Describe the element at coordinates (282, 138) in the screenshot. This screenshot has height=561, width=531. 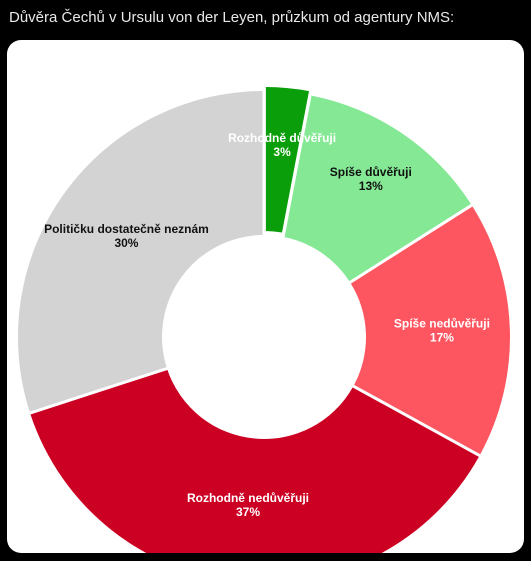
I see `slice-label-1: Rozhodně důvěřuji` at that location.